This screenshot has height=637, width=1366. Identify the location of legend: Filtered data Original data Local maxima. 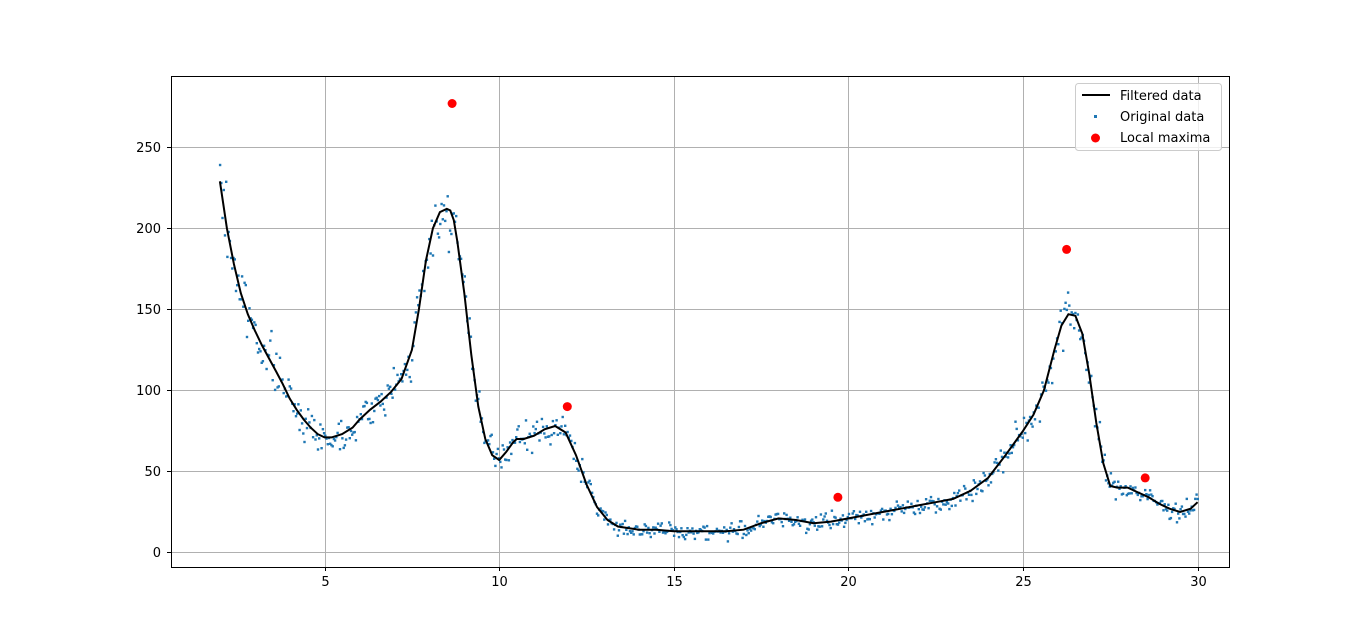
(1148, 117).